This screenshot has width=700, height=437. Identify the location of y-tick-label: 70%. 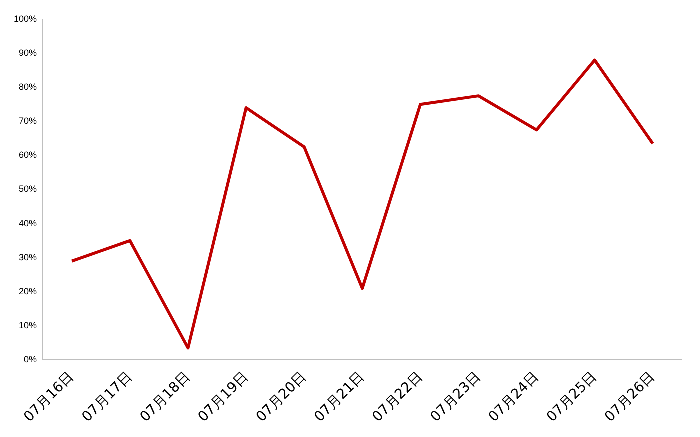
(28, 121).